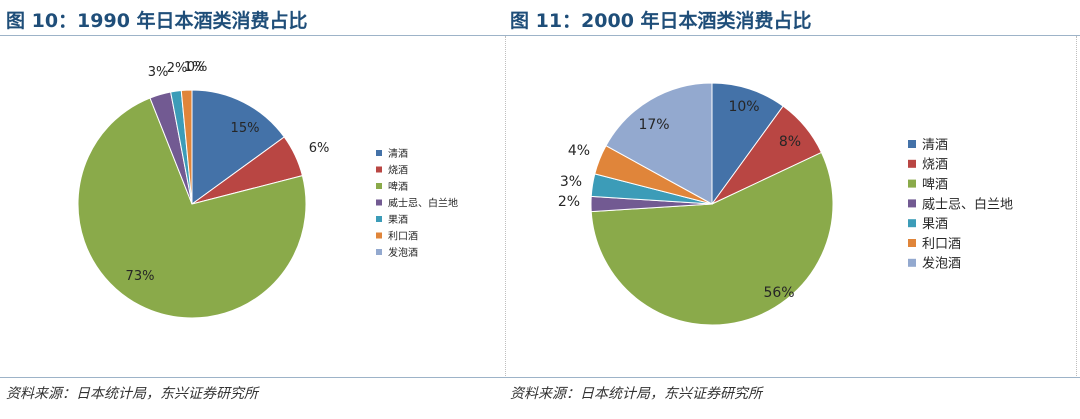 The height and width of the screenshot is (419, 1080). What do you see at coordinates (743, 107) in the screenshot?
I see `data-label: 10%` at bounding box center [743, 107].